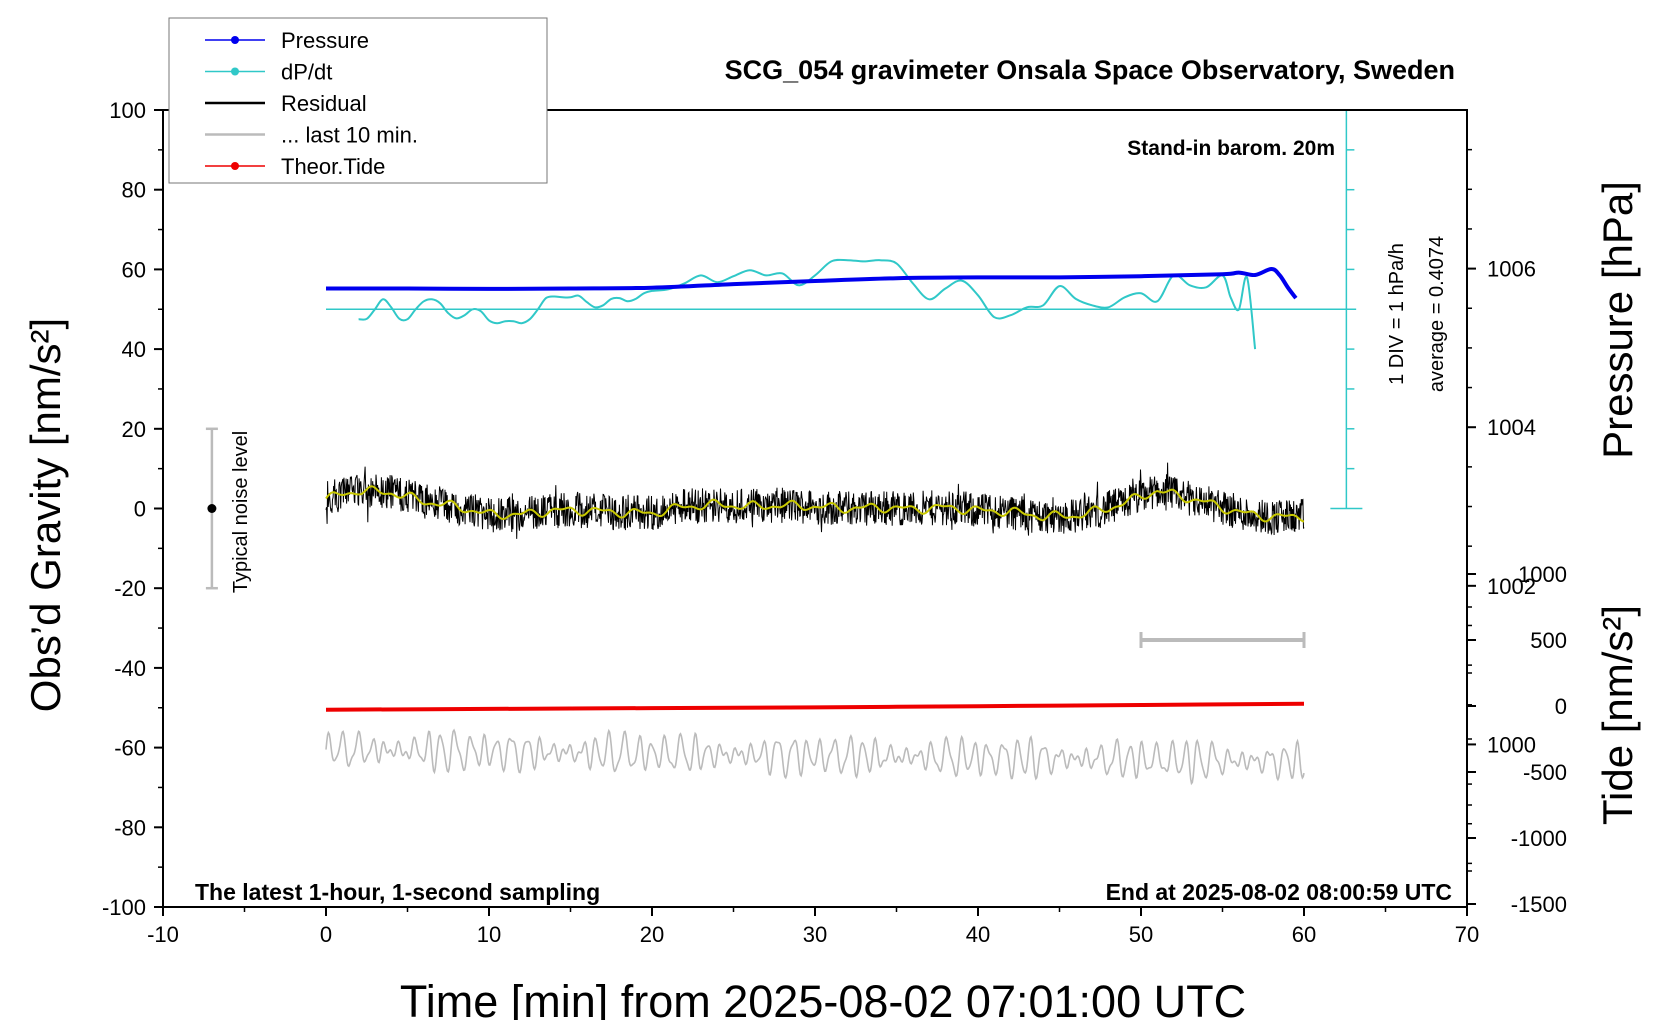 The height and width of the screenshot is (1020, 1660). I want to click on legend-label: Theor.Tide, so click(333, 166).